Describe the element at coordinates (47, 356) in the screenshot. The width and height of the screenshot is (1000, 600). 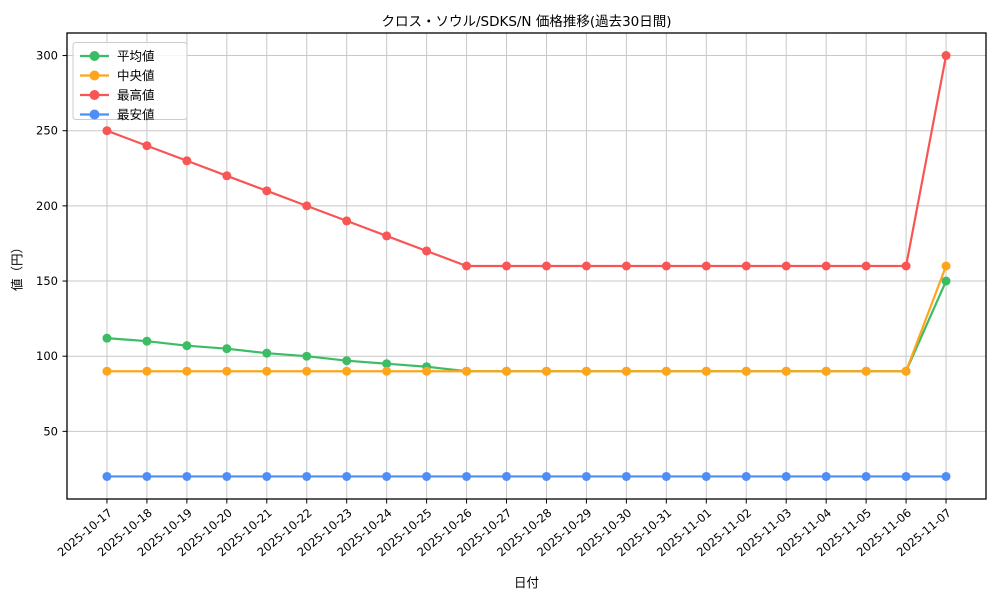
I see `y-tick-label: 100` at that location.